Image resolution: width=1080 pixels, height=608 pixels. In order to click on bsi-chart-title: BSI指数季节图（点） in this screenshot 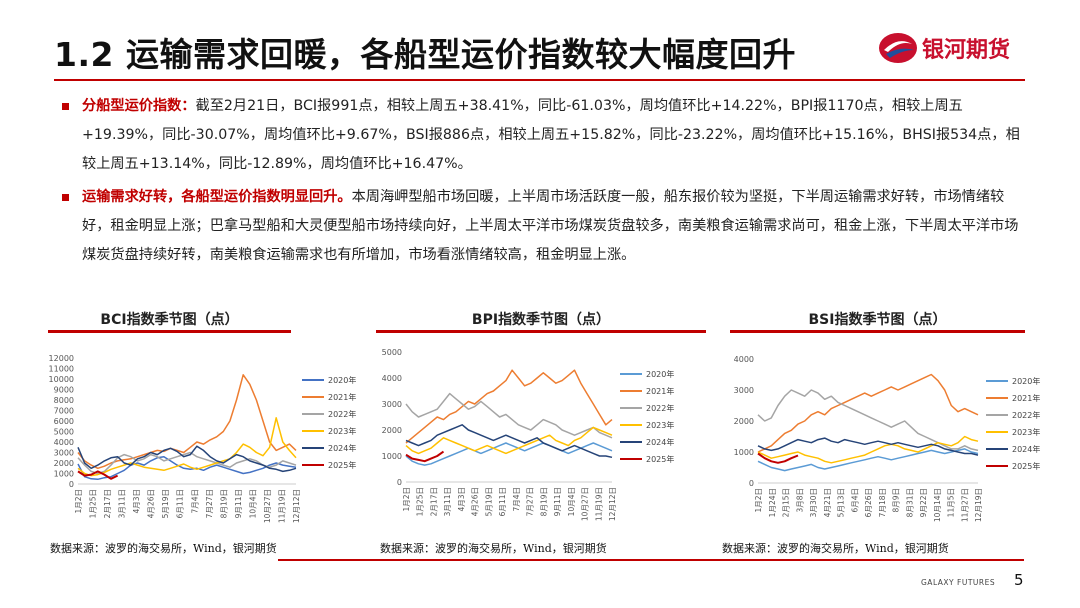, I will do `click(877, 320)`.